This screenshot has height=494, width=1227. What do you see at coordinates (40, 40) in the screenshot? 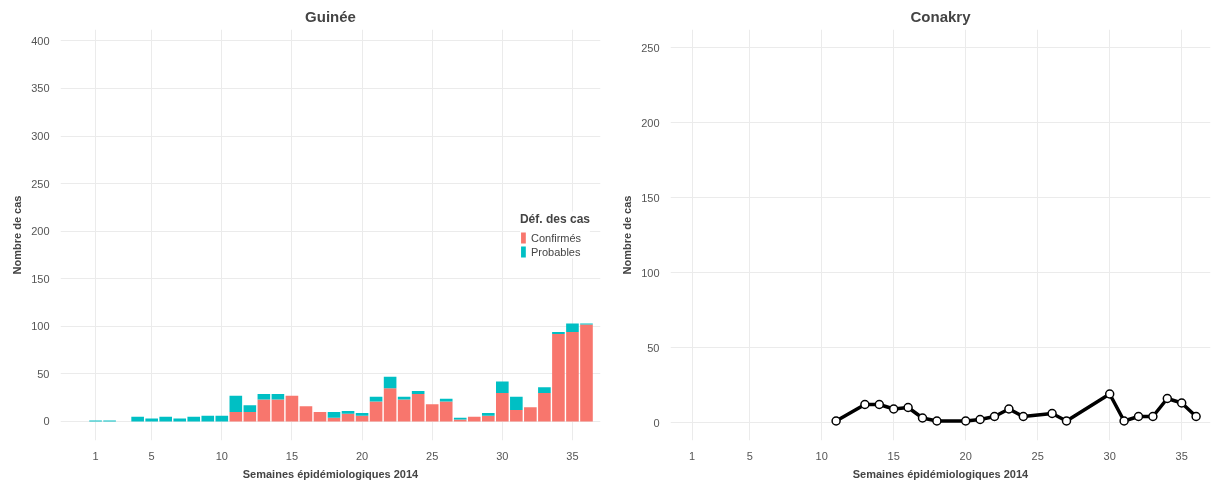
I see `y-tick-label: 400` at bounding box center [40, 40].